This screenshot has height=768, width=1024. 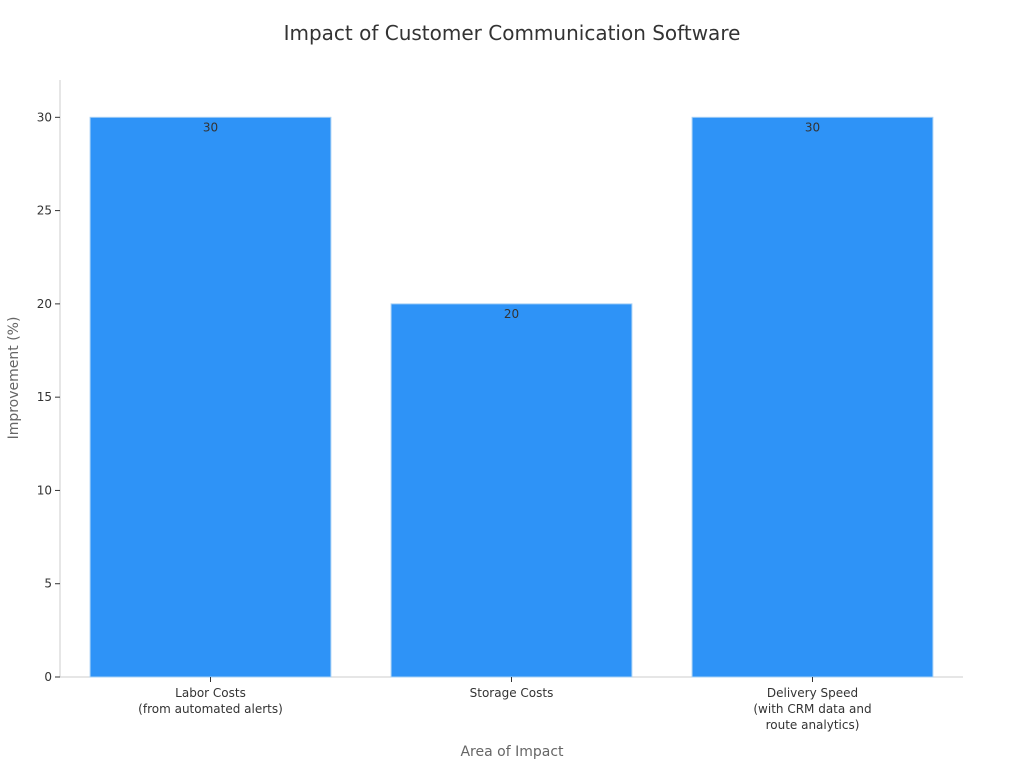 What do you see at coordinates (812, 693) in the screenshot?
I see `x-tick-label: Delivery Speed` at bounding box center [812, 693].